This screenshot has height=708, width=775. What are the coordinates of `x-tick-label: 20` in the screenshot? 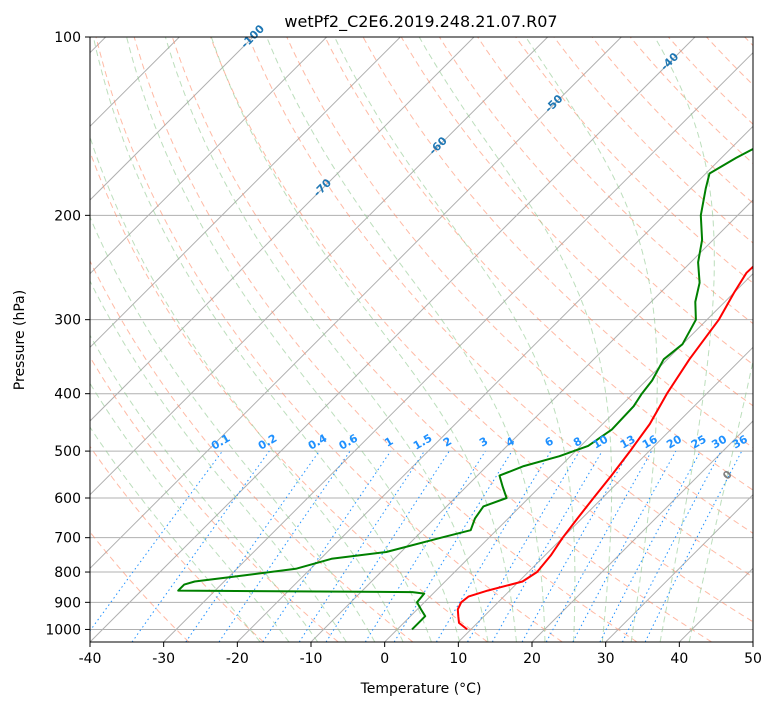 It's located at (532, 659).